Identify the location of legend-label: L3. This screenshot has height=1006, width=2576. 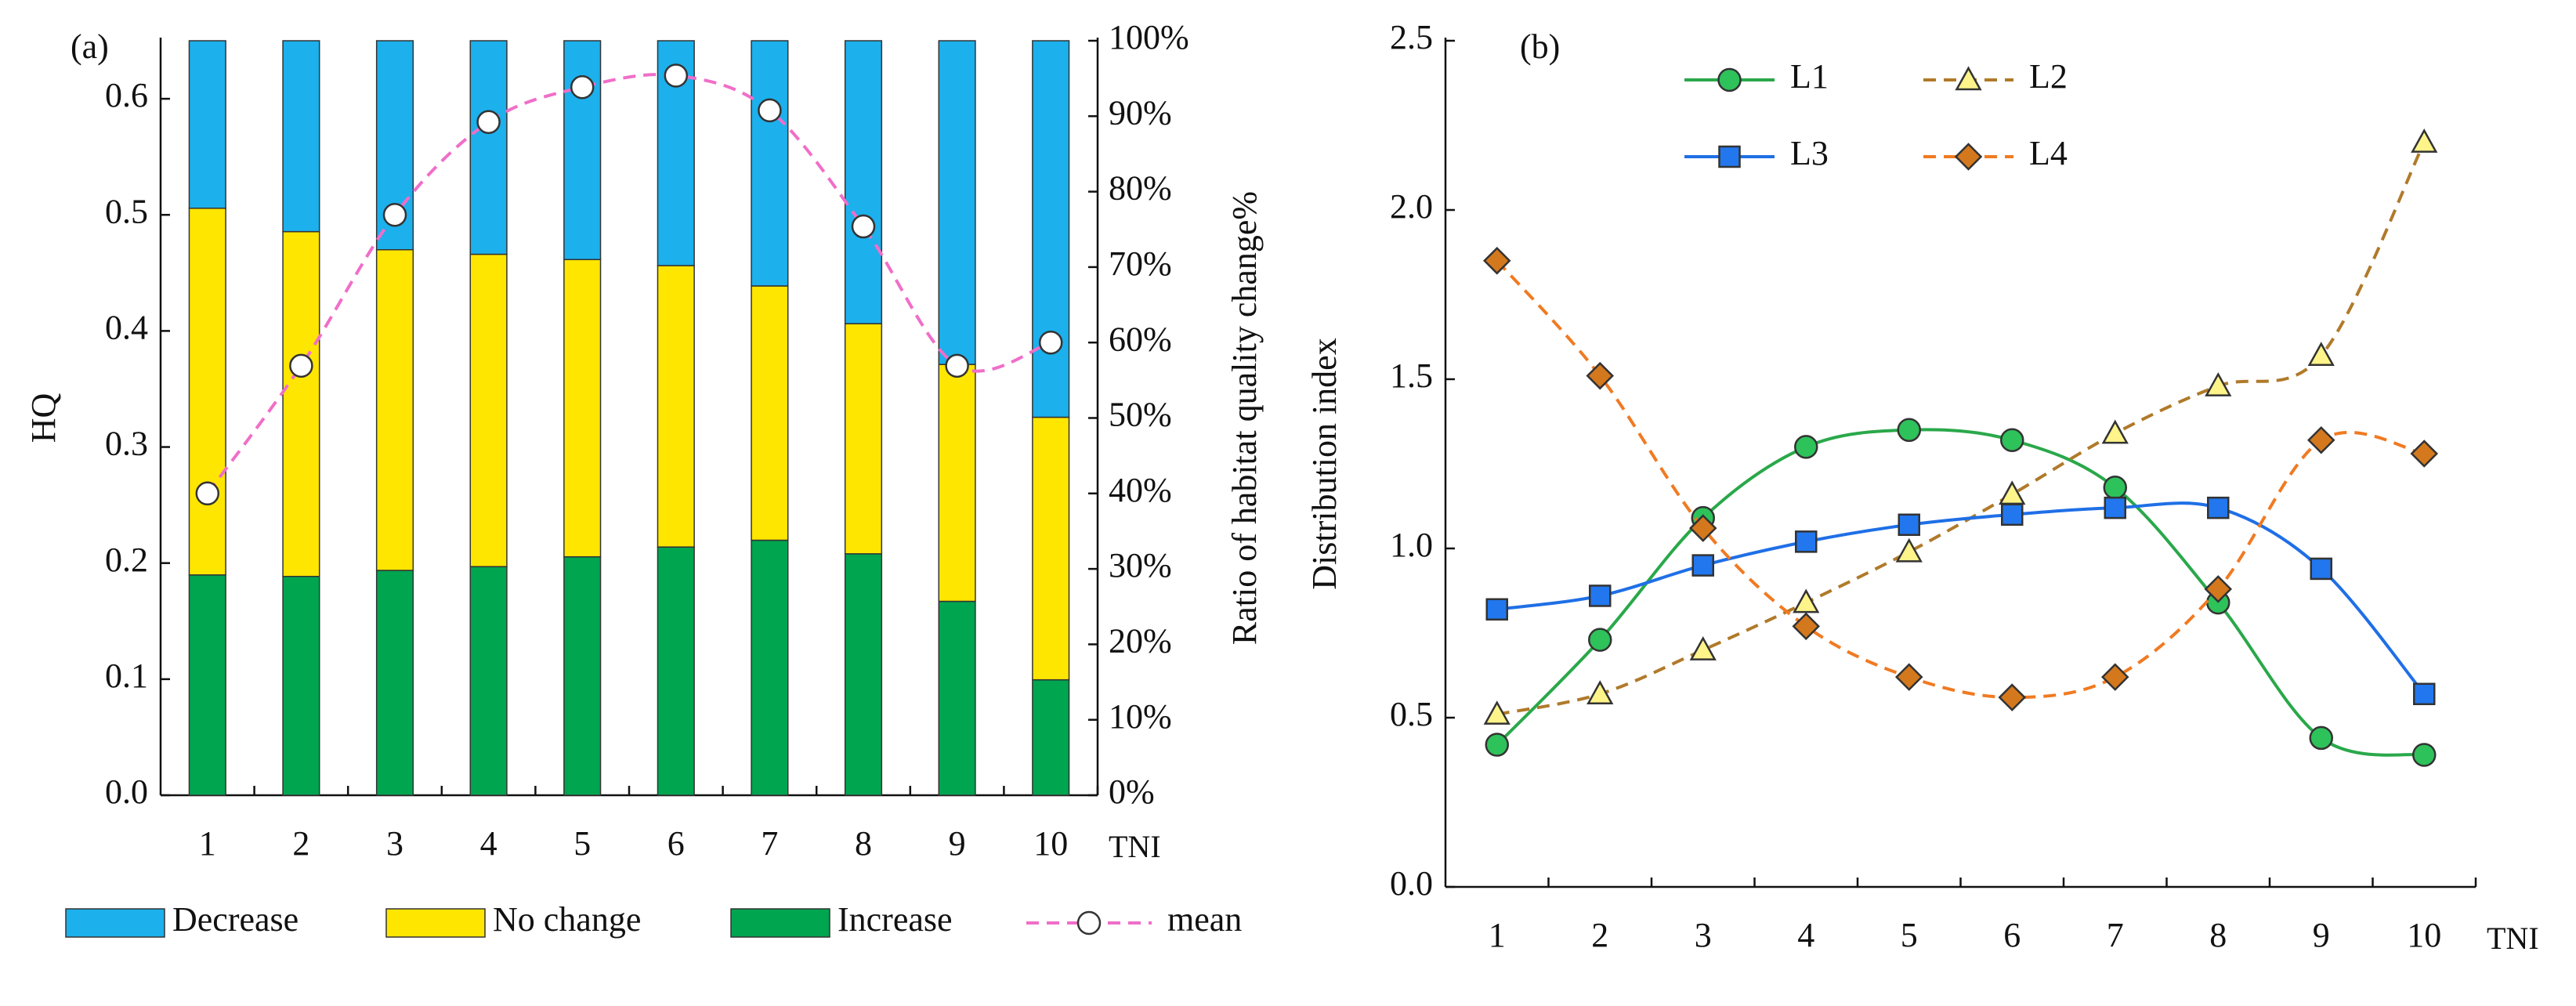
(1809, 153).